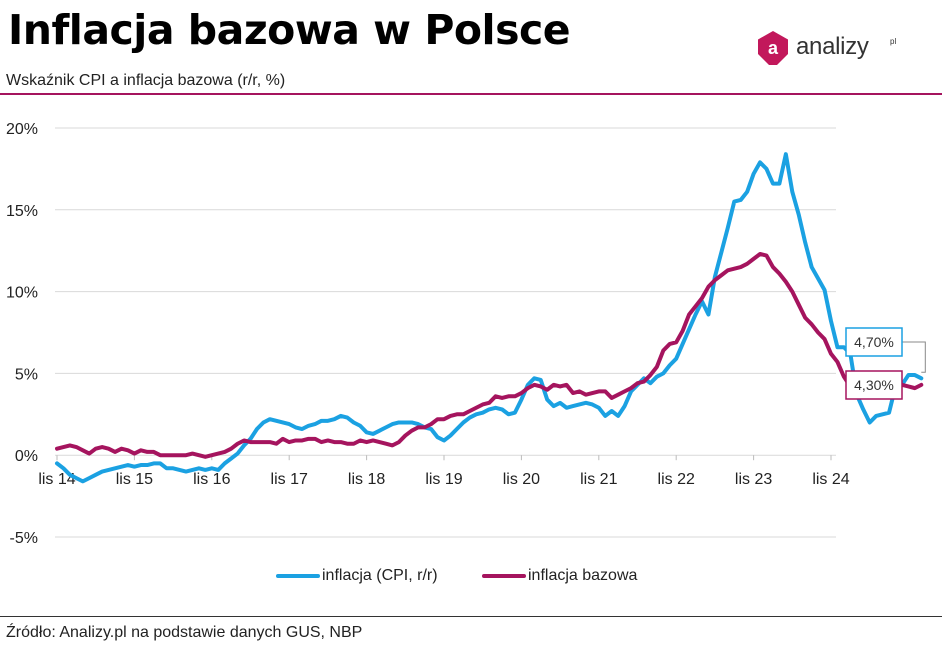 The image size is (942, 646). I want to click on y-tick-label: 0%, so click(26, 456).